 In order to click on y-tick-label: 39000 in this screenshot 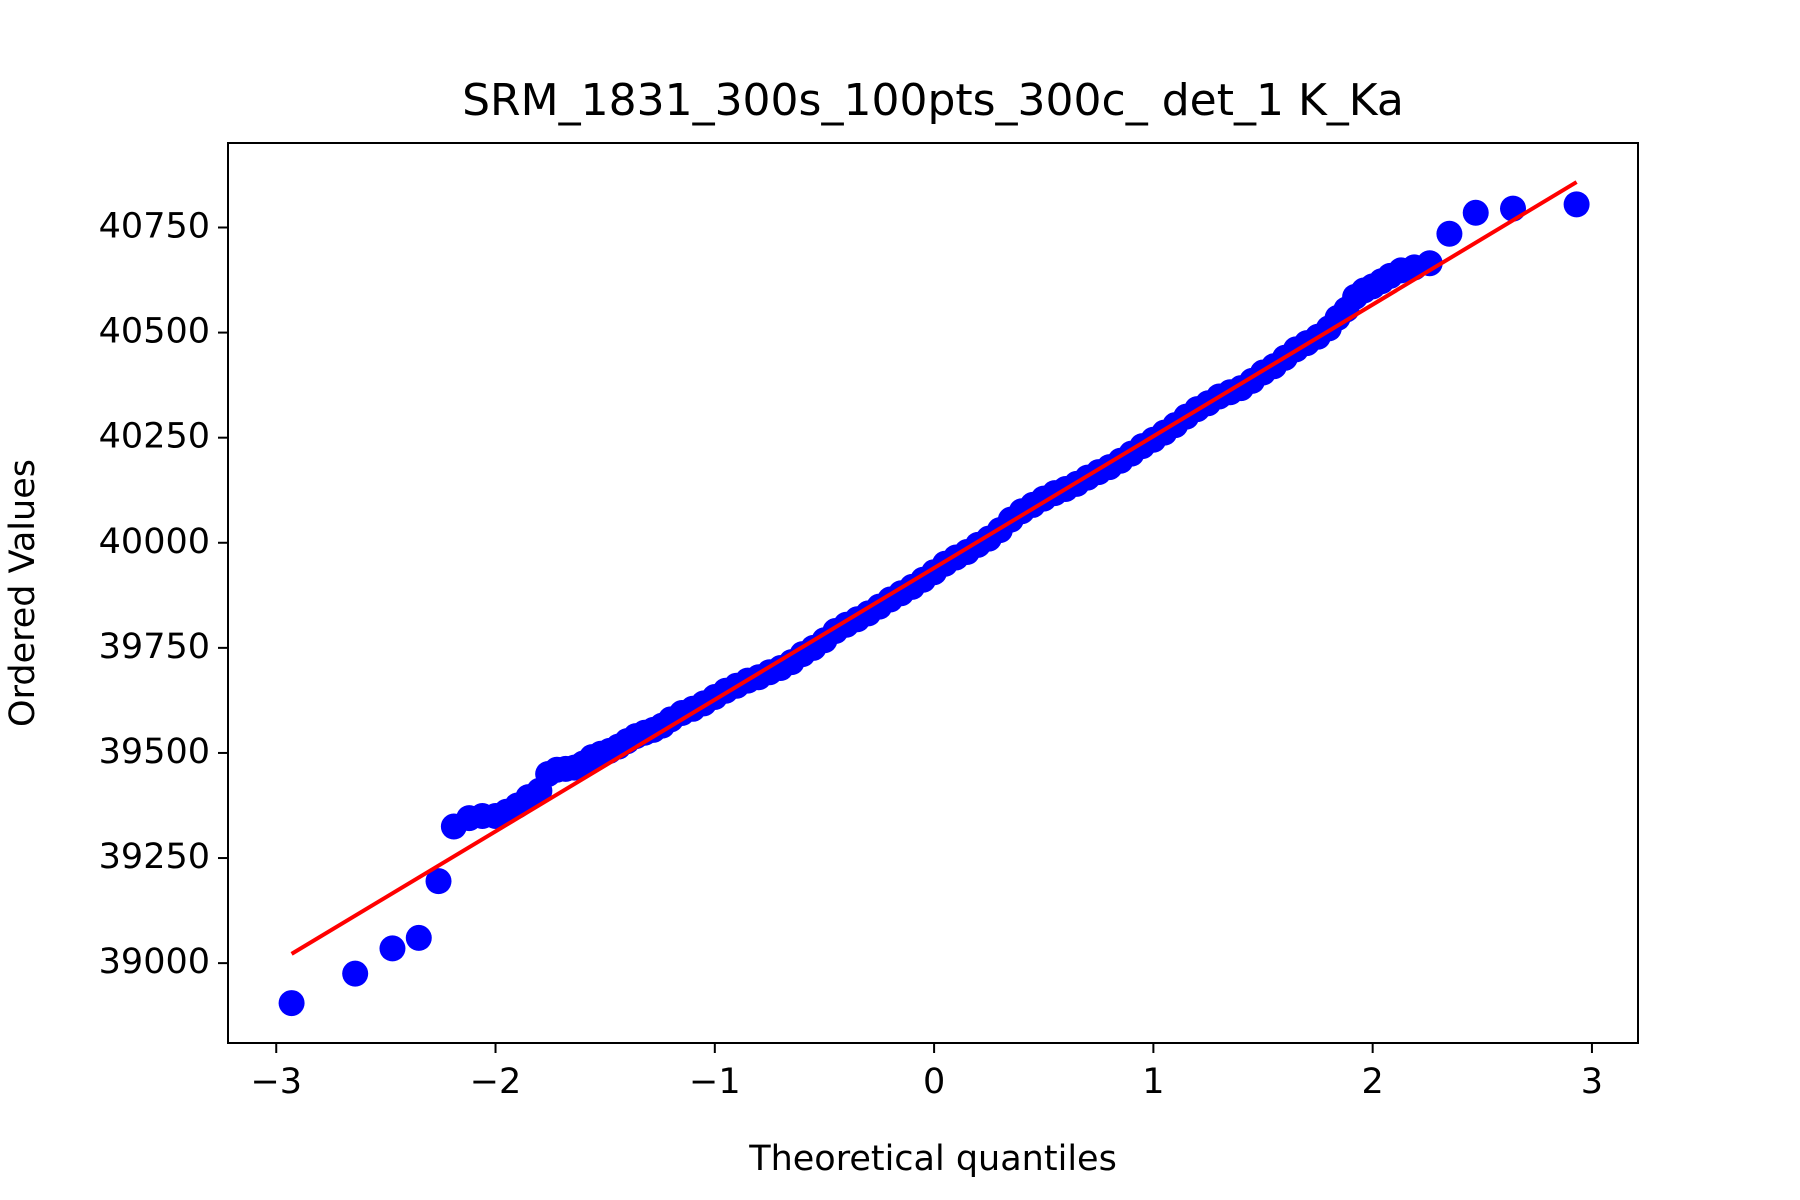, I will do `click(154, 962)`.